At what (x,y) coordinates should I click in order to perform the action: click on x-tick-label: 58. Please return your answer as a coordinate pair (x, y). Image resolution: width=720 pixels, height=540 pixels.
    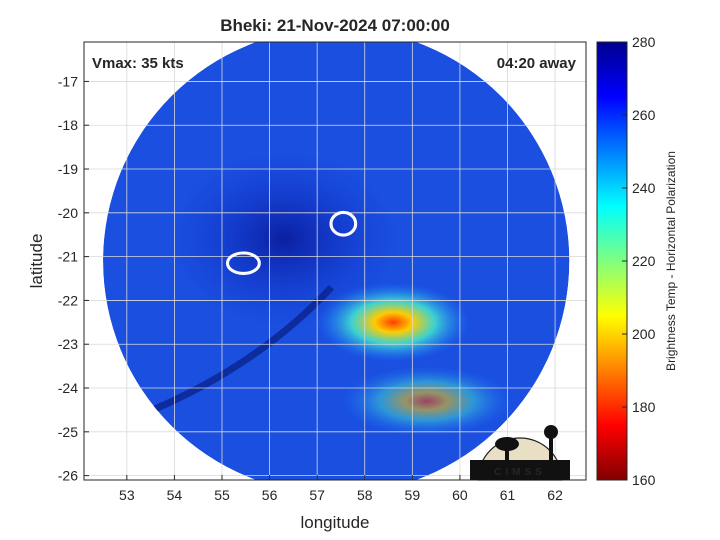
    Looking at the image, I should click on (365, 495).